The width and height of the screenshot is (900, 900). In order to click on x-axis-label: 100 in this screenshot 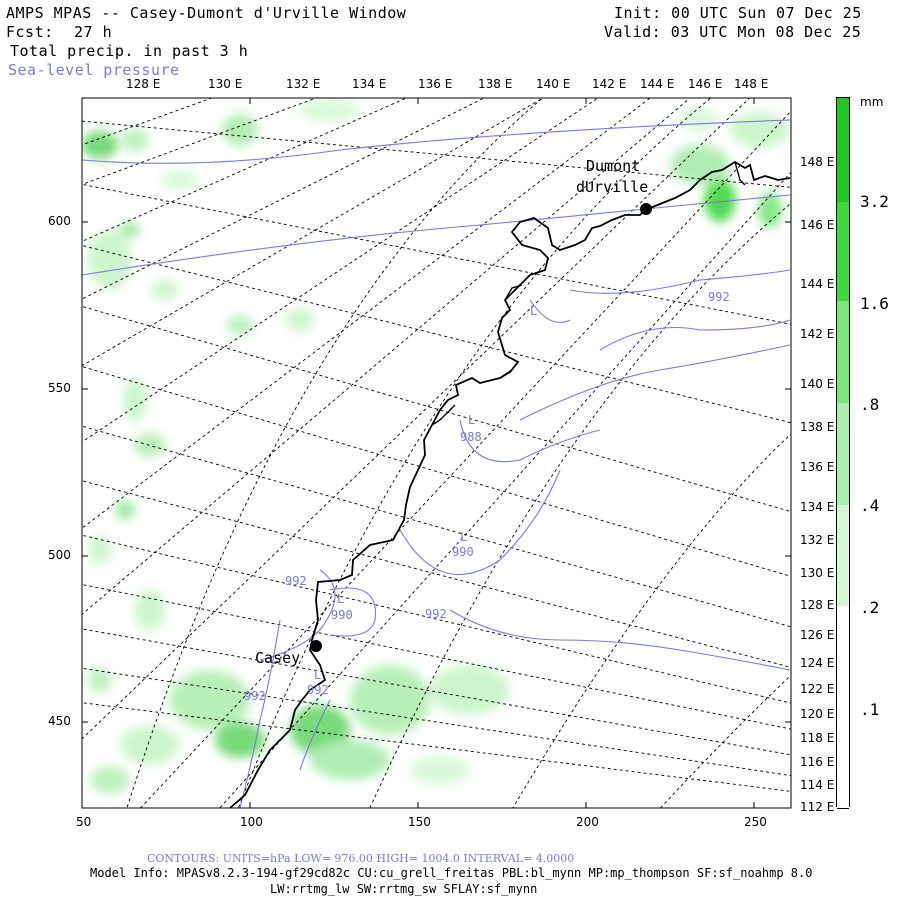, I will do `click(251, 822)`.